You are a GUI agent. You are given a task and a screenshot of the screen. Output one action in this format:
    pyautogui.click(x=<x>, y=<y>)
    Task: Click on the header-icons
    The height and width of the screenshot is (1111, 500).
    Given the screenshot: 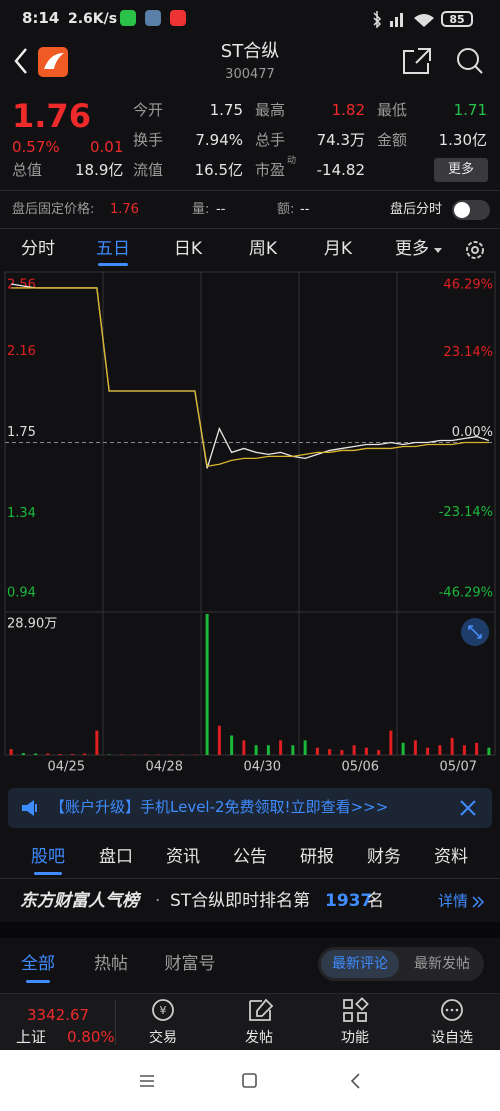 What is the action you would take?
    pyautogui.click(x=443, y=61)
    